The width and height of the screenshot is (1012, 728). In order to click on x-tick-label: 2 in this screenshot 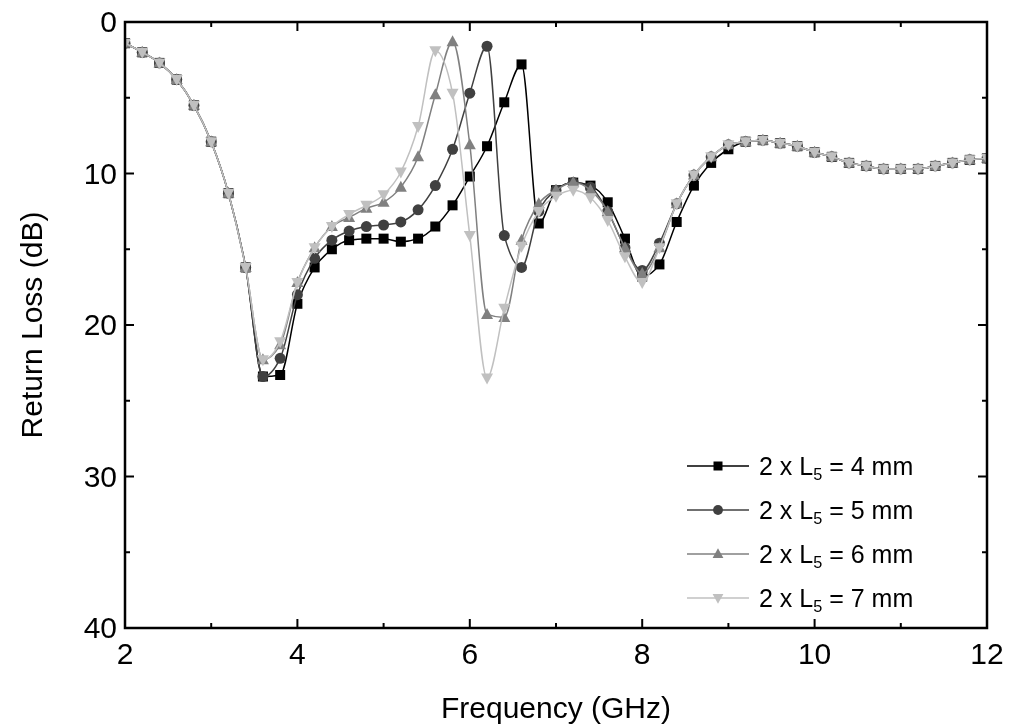, I will do `click(125, 653)`.